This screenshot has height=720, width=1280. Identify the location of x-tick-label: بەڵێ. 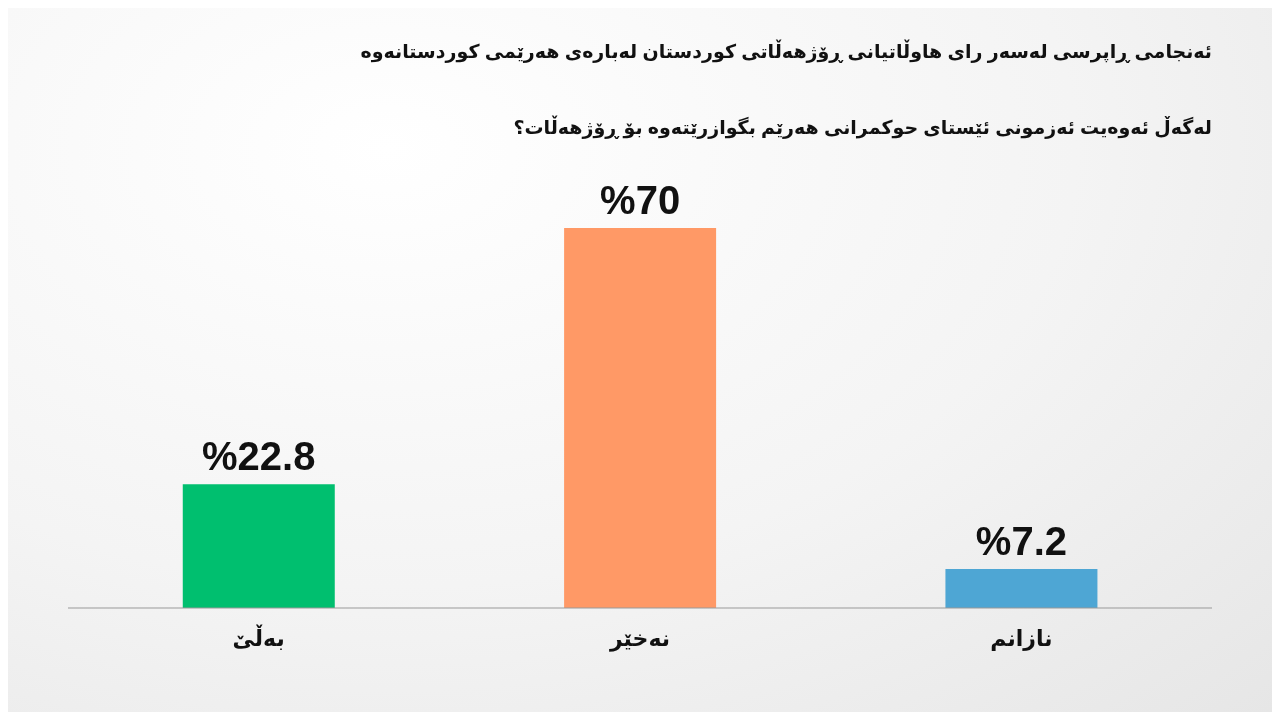
(258, 637).